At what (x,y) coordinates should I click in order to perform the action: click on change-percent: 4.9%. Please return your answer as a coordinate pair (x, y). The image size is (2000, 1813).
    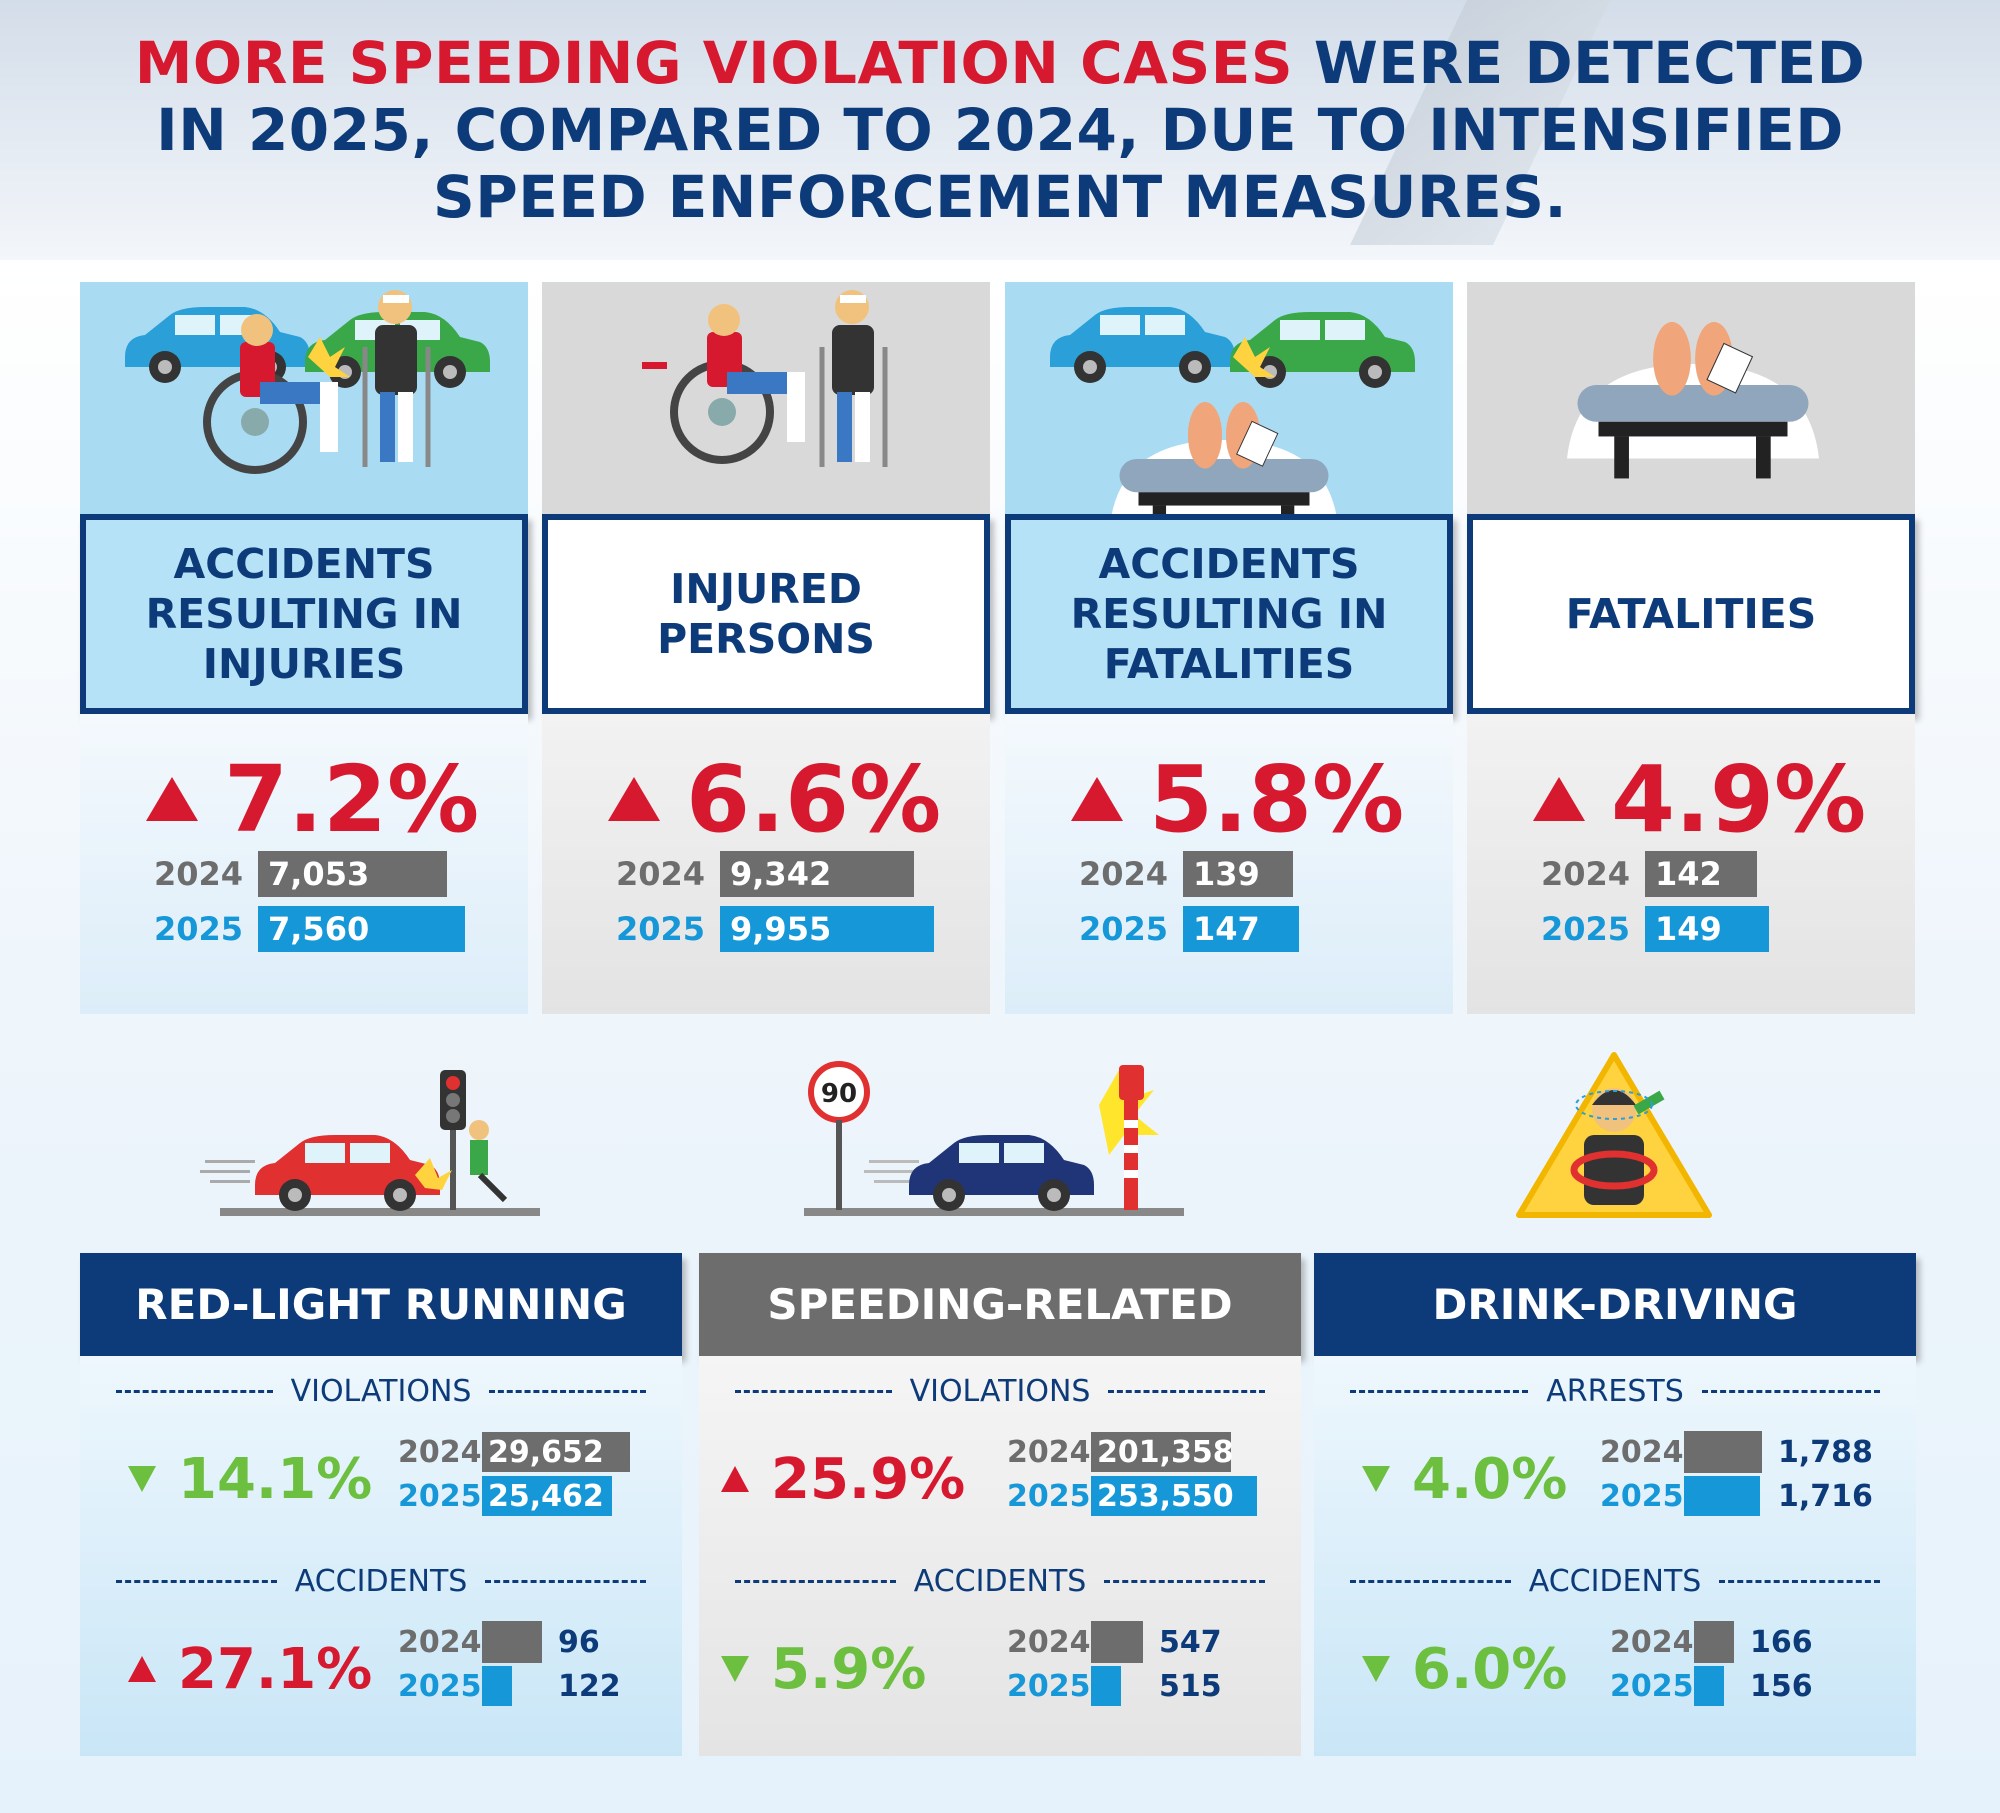
    Looking at the image, I should click on (1699, 799).